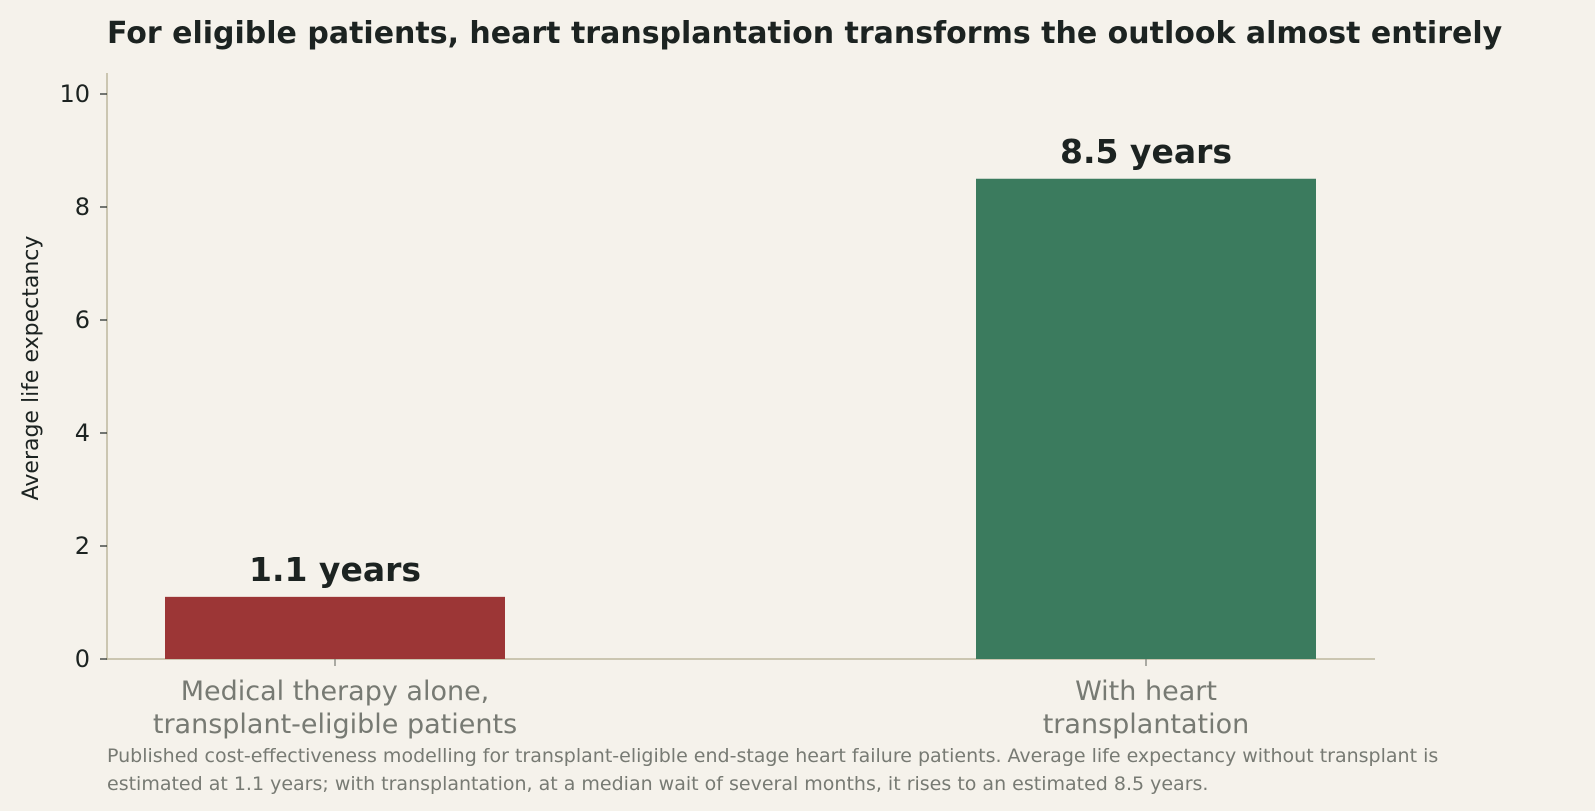  I want to click on y-tick-label: 8, so click(82, 207).